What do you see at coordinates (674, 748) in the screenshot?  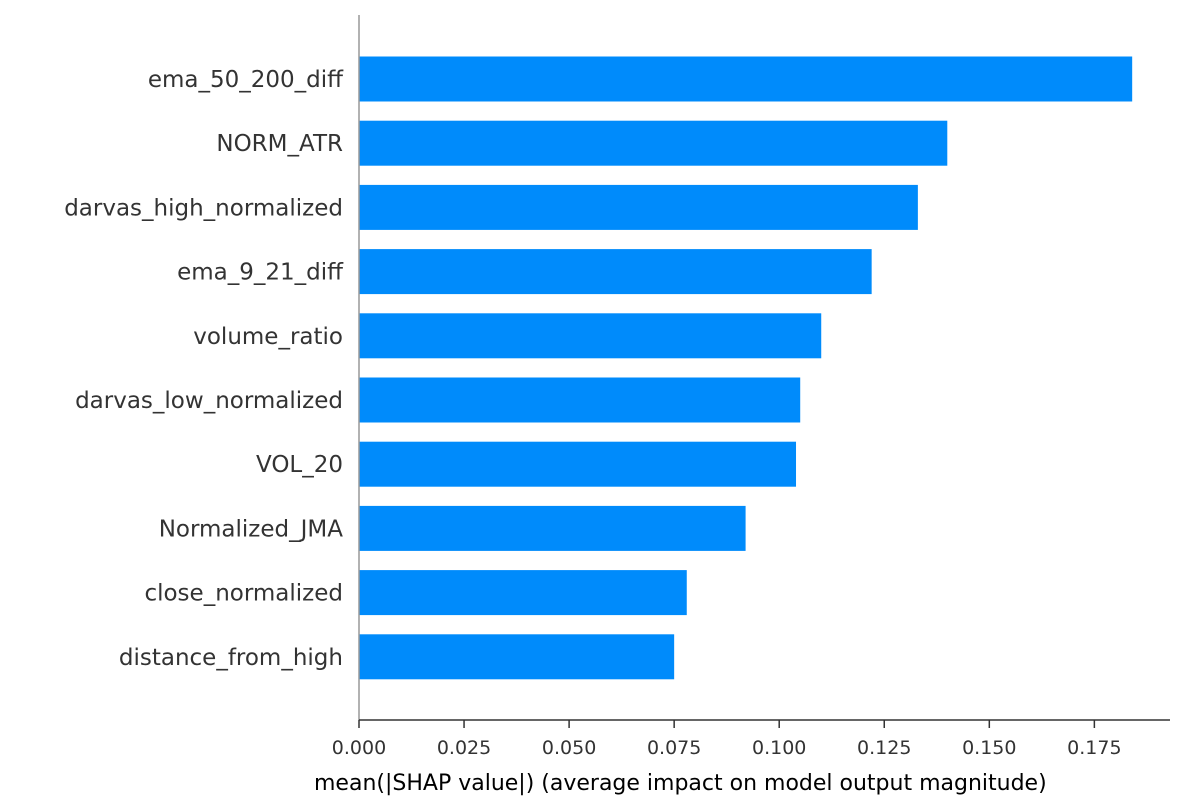 I see `x-tick-label: 0.075` at bounding box center [674, 748].